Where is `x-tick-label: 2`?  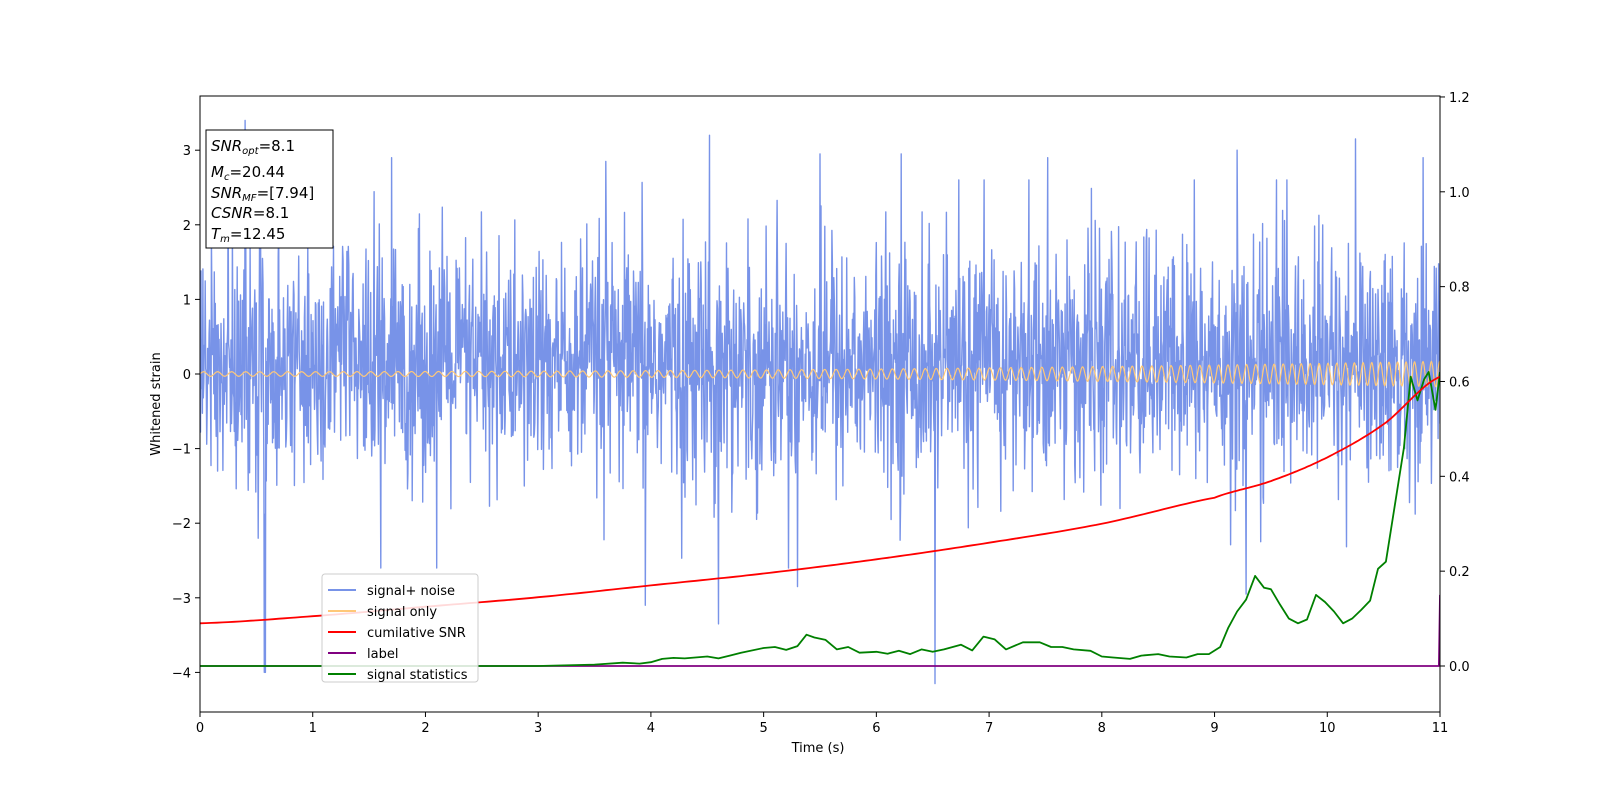
x-tick-label: 2 is located at coordinates (425, 728).